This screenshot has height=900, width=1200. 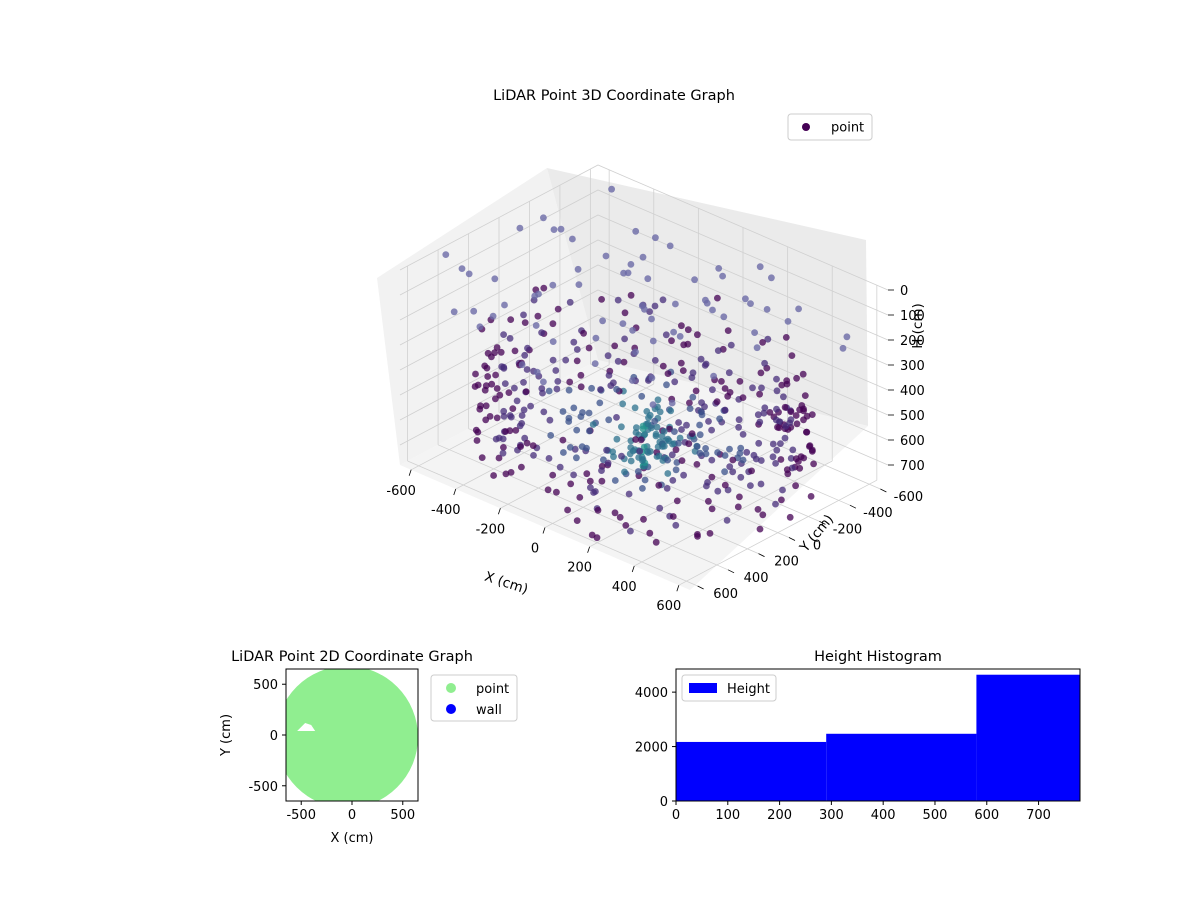 I want to click on histogram-bar, so click(x=901, y=767).